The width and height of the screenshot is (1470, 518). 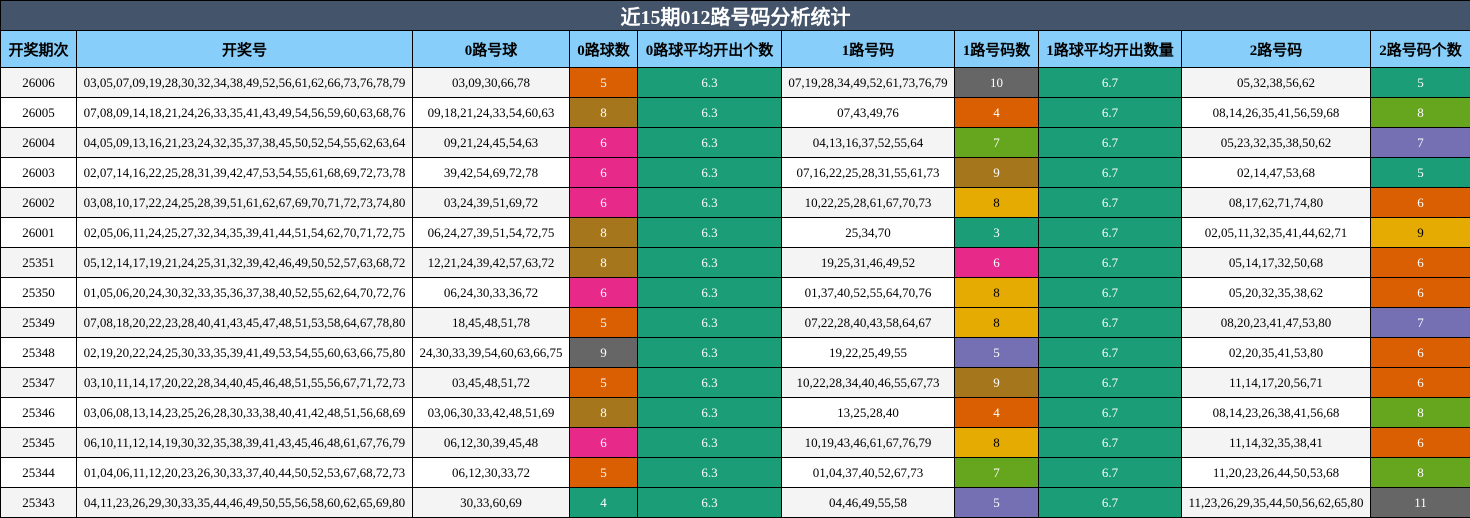 What do you see at coordinates (1276, 143) in the screenshot?
I see `cell-two: 05,23,32,35,38,50,62` at bounding box center [1276, 143].